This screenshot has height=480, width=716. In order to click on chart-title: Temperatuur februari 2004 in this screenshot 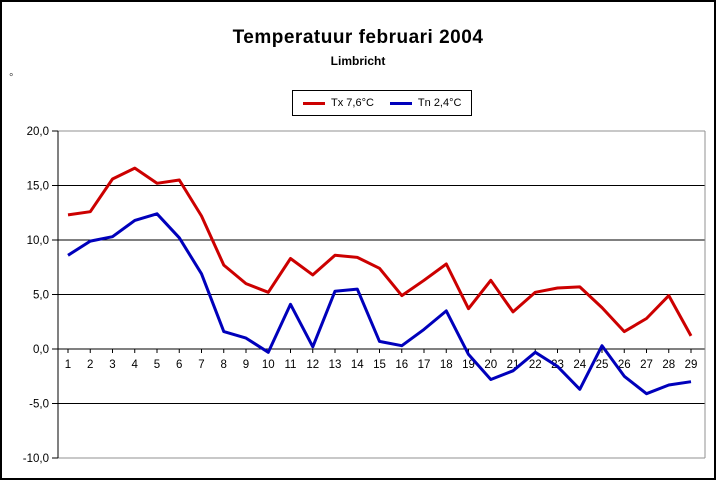, I will do `click(358, 37)`.